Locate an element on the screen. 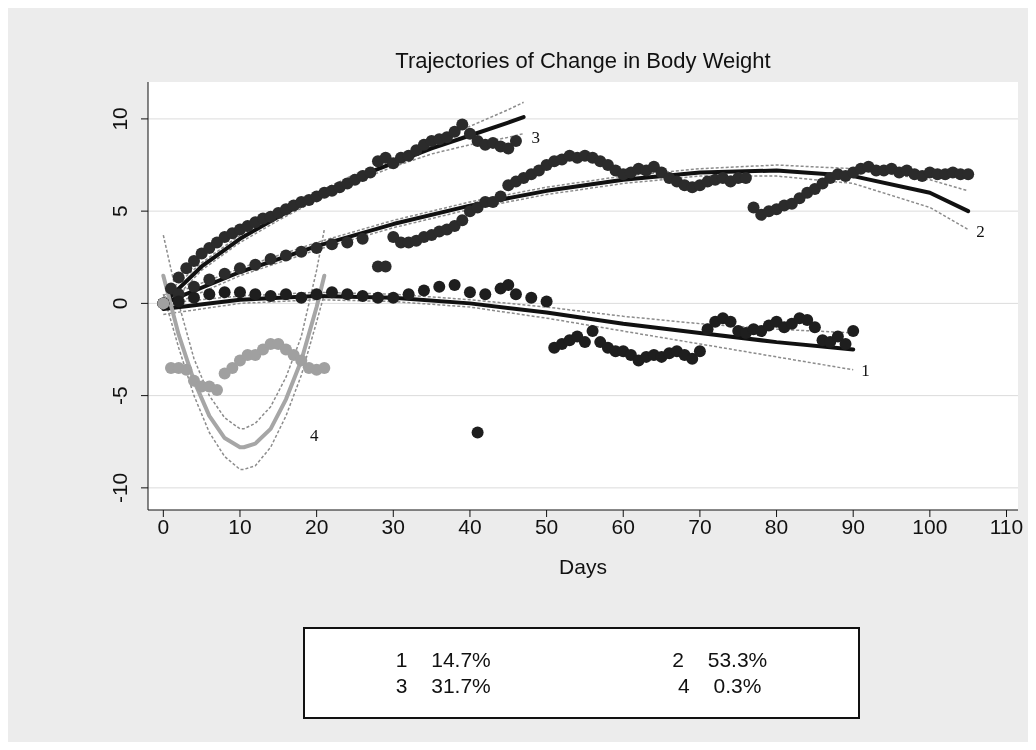 The image size is (1036, 750). series-label: 2 is located at coordinates (980, 232).